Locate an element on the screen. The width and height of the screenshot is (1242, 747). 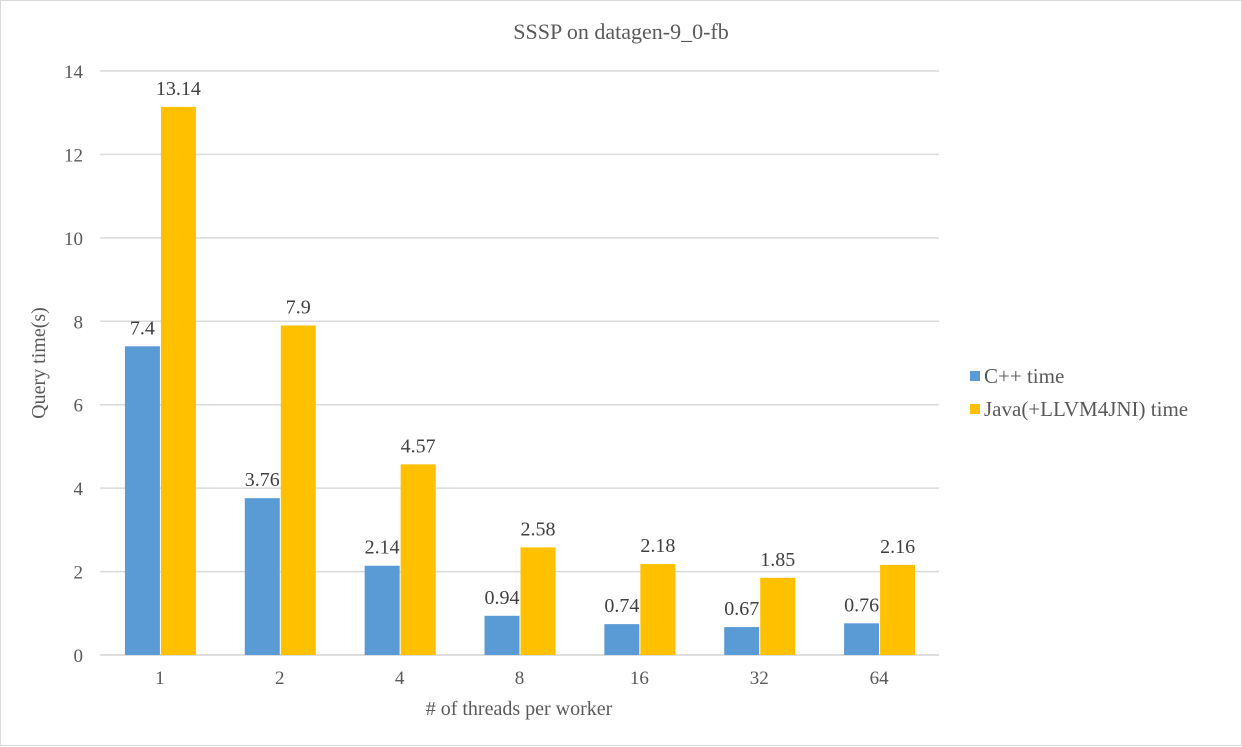
x-tick-label: 32 is located at coordinates (759, 678).